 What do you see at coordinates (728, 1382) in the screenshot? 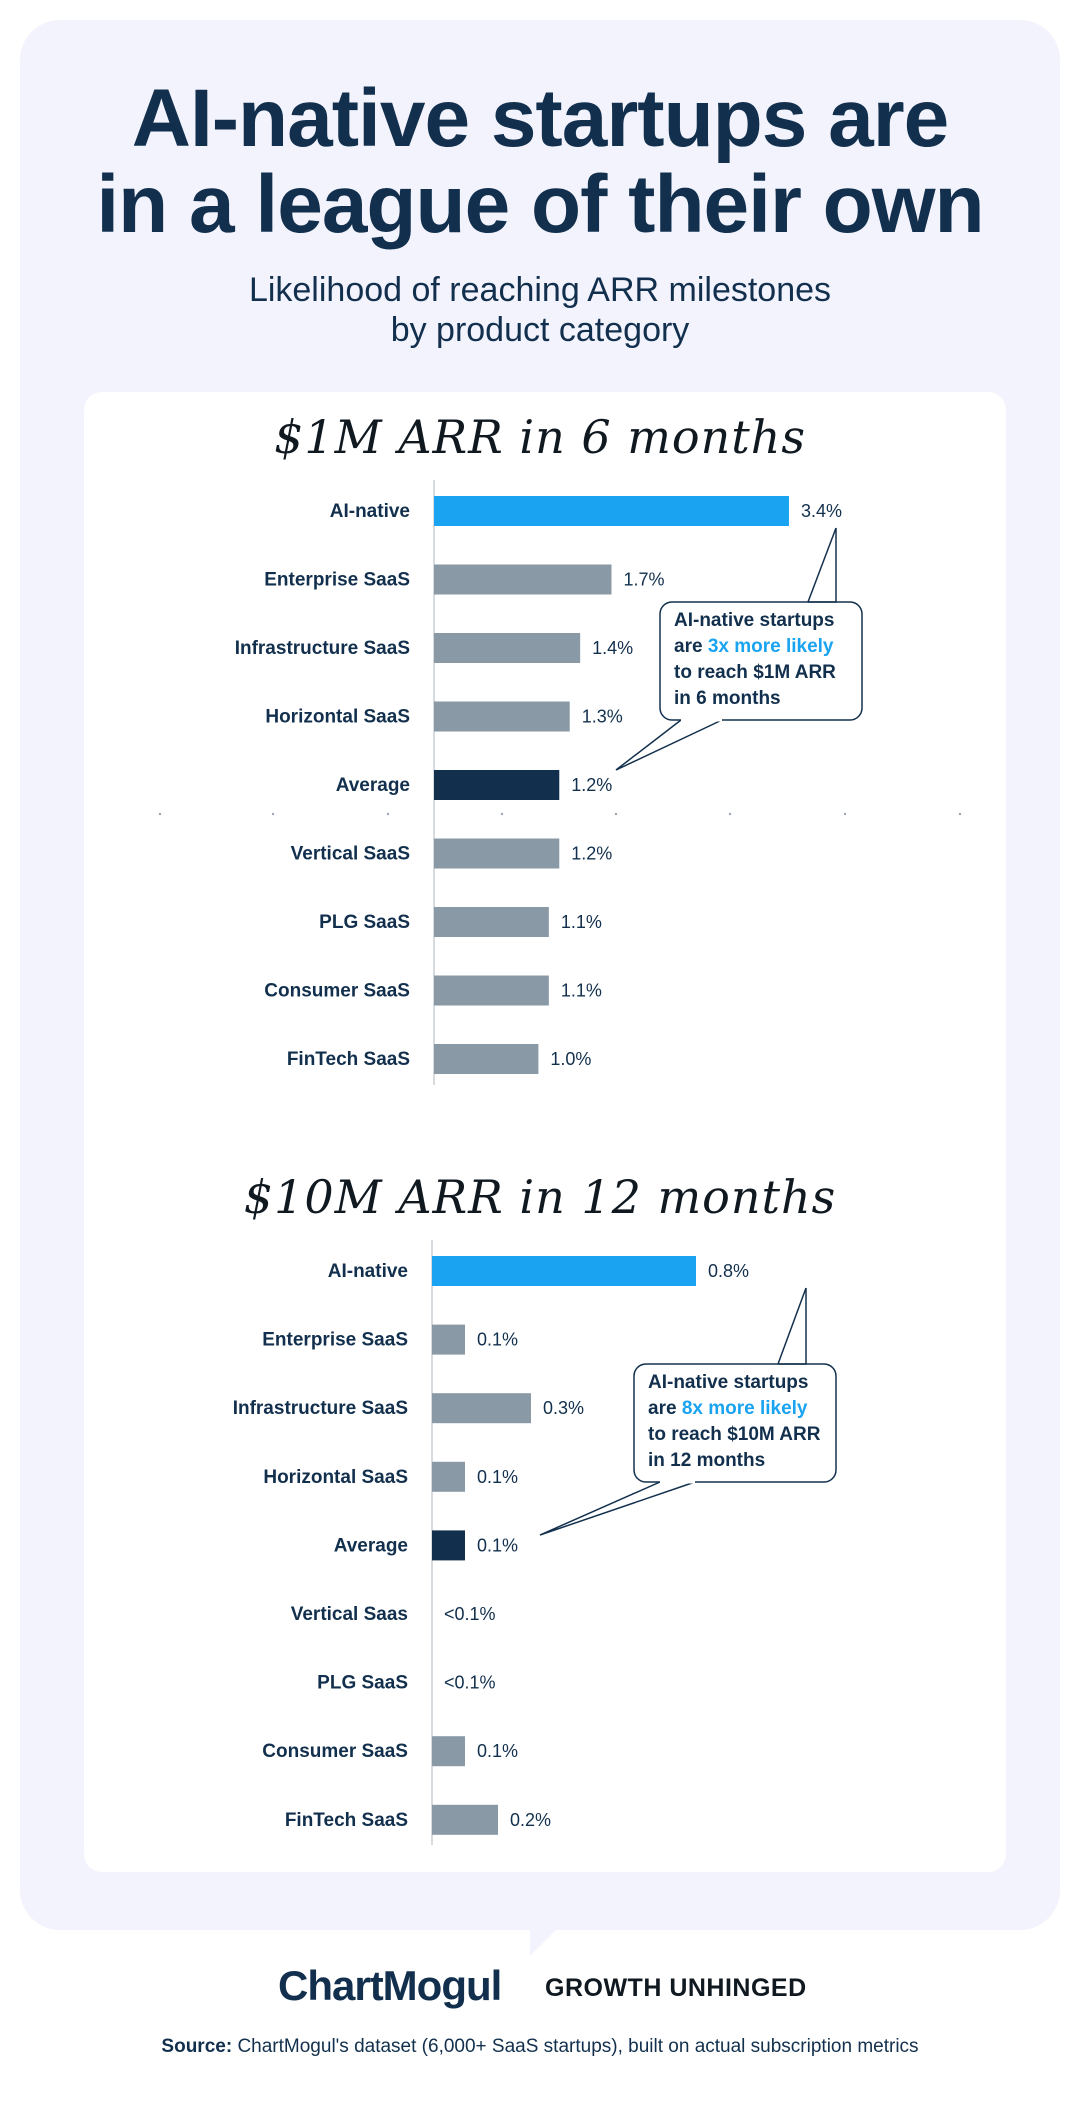
I see `callout-2-line-1: AI-native startups` at bounding box center [728, 1382].